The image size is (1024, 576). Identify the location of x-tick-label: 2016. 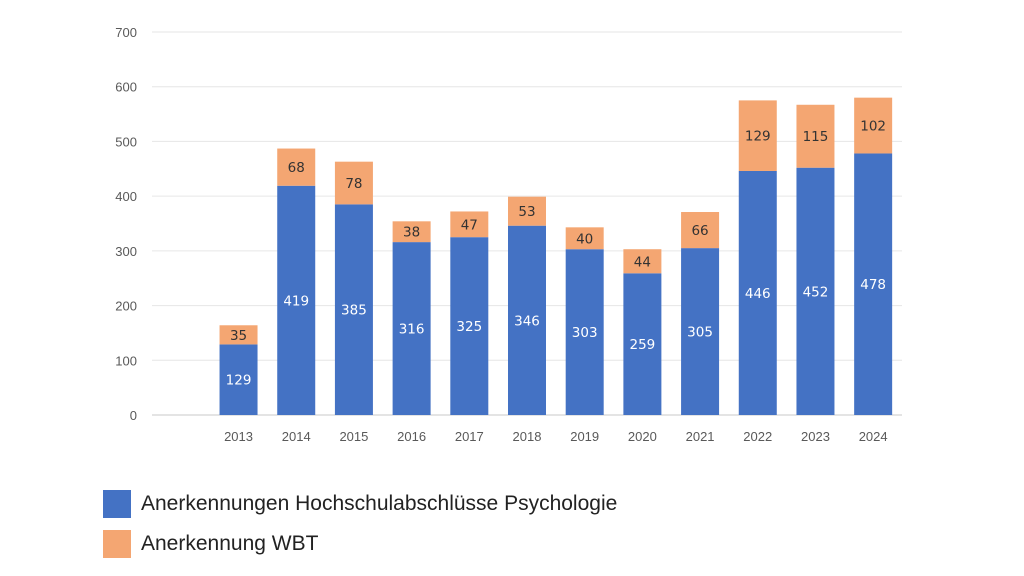
(411, 436).